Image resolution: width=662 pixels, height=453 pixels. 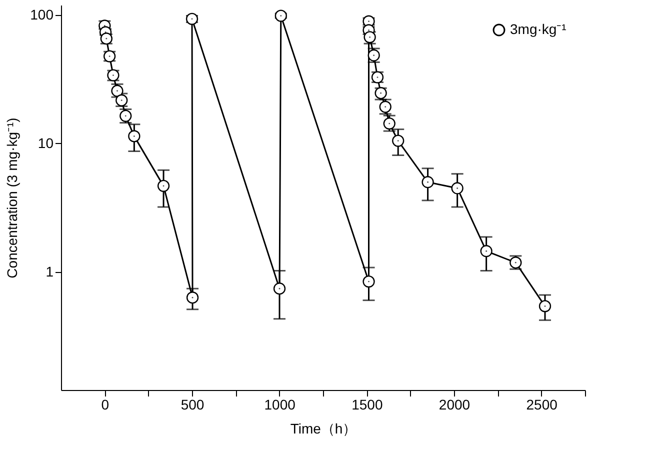 I want to click on x-tick-label: 1500, so click(x=367, y=404).